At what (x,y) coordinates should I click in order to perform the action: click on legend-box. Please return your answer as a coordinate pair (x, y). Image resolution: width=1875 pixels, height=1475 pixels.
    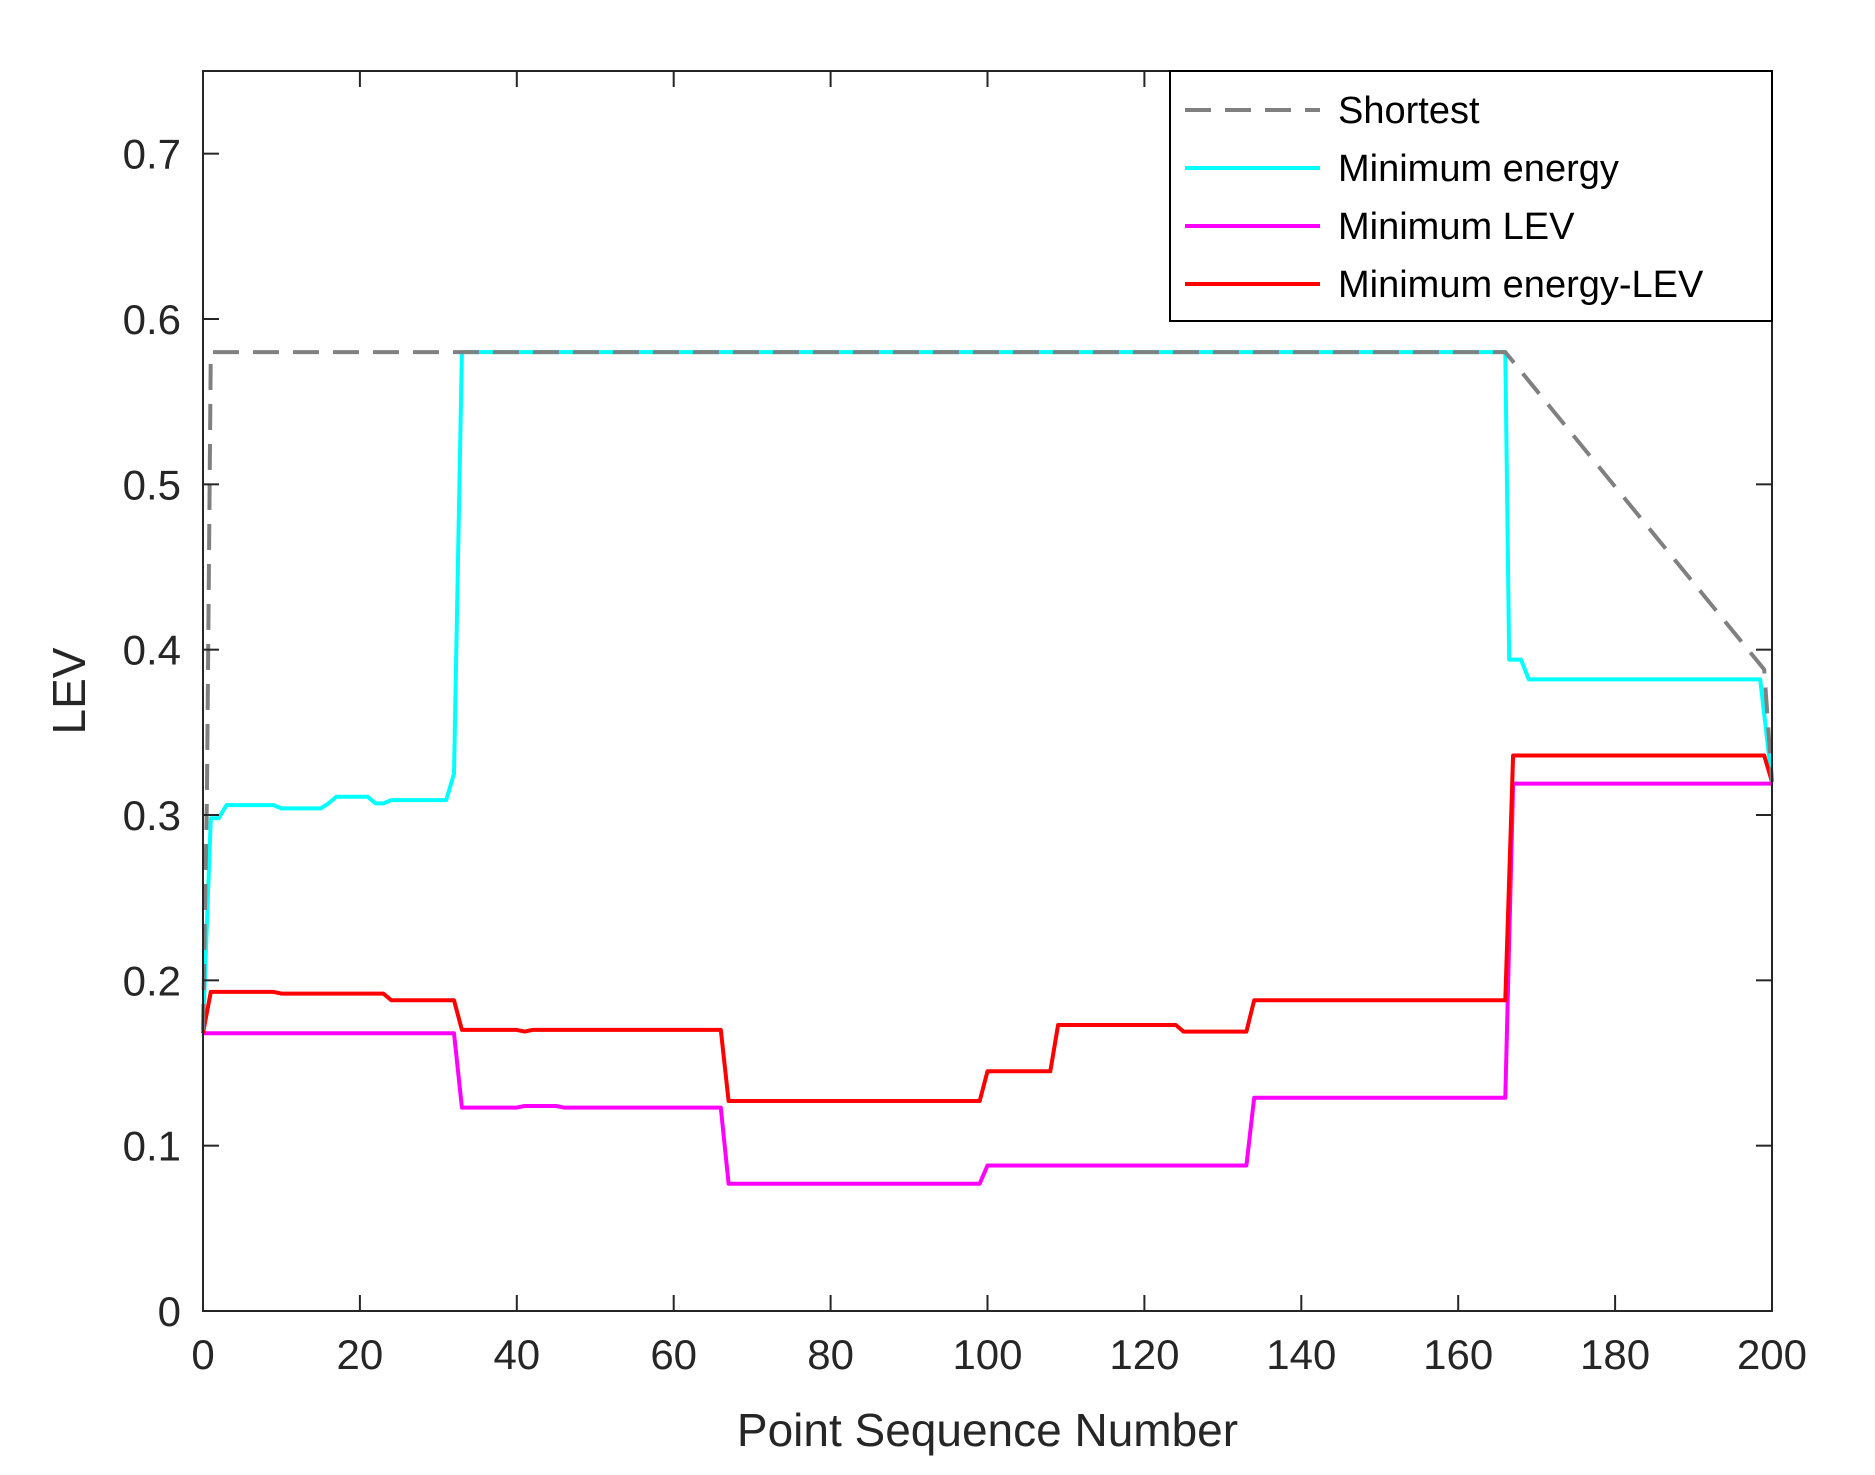
    Looking at the image, I should click on (1471, 196).